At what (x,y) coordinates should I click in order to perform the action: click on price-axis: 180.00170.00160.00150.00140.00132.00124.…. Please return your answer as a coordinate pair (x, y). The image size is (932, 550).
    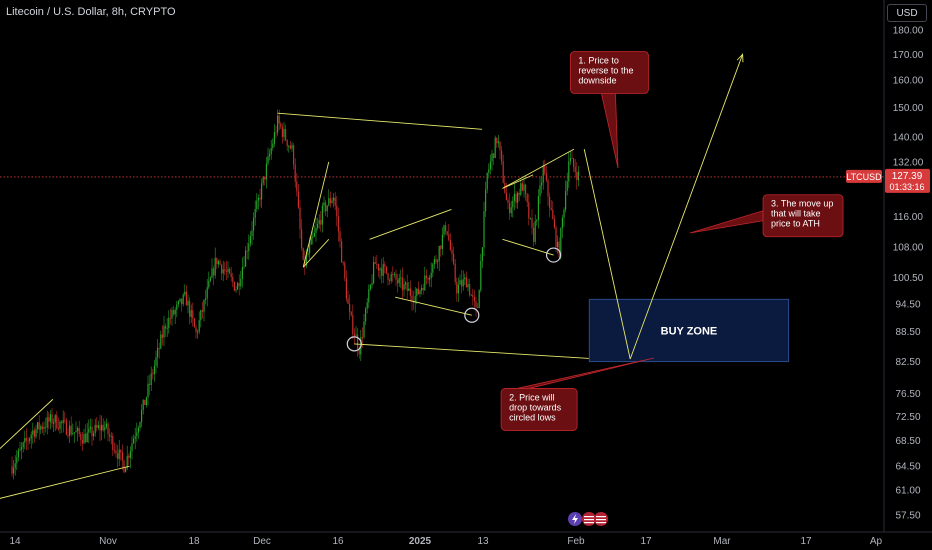
    Looking at the image, I should click on (888, 266).